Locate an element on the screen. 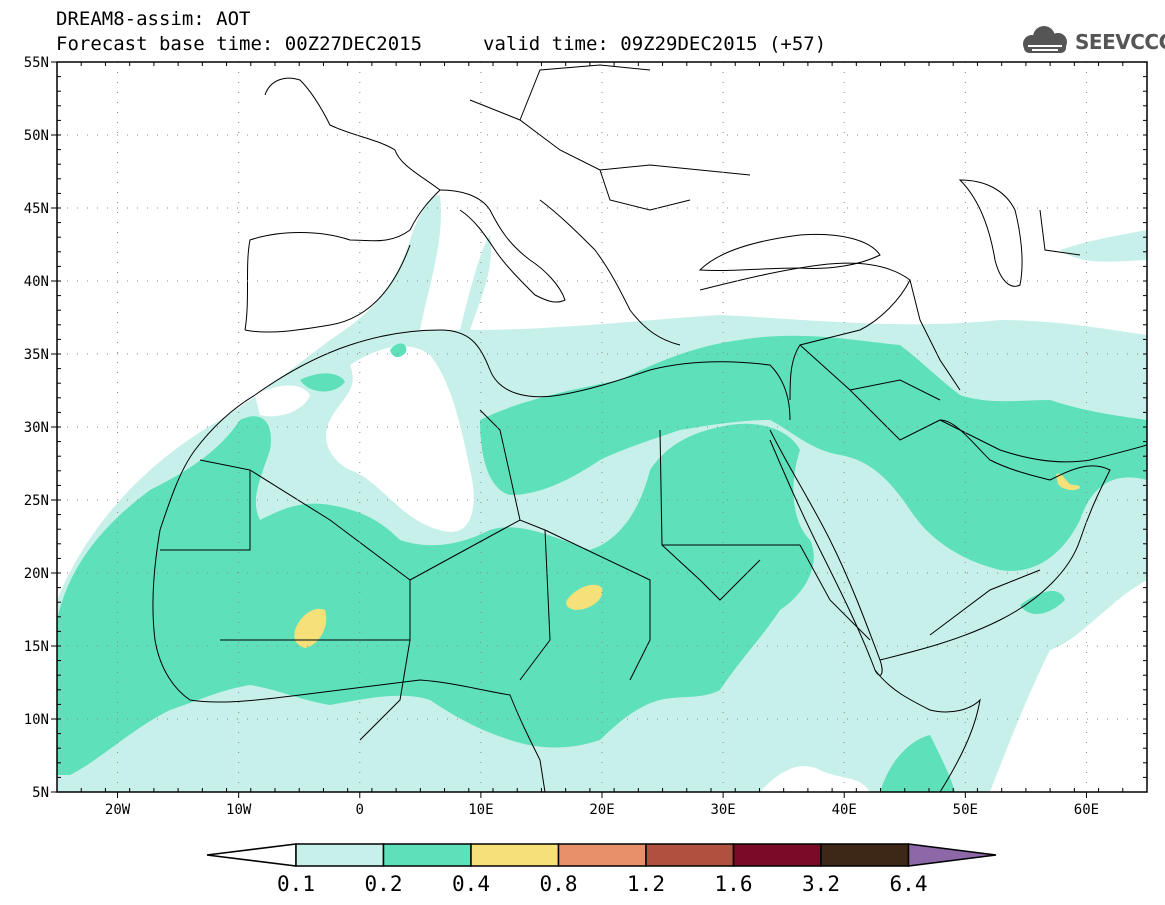 The width and height of the screenshot is (1165, 905). colorbar-label: 0.8 is located at coordinates (559, 884).